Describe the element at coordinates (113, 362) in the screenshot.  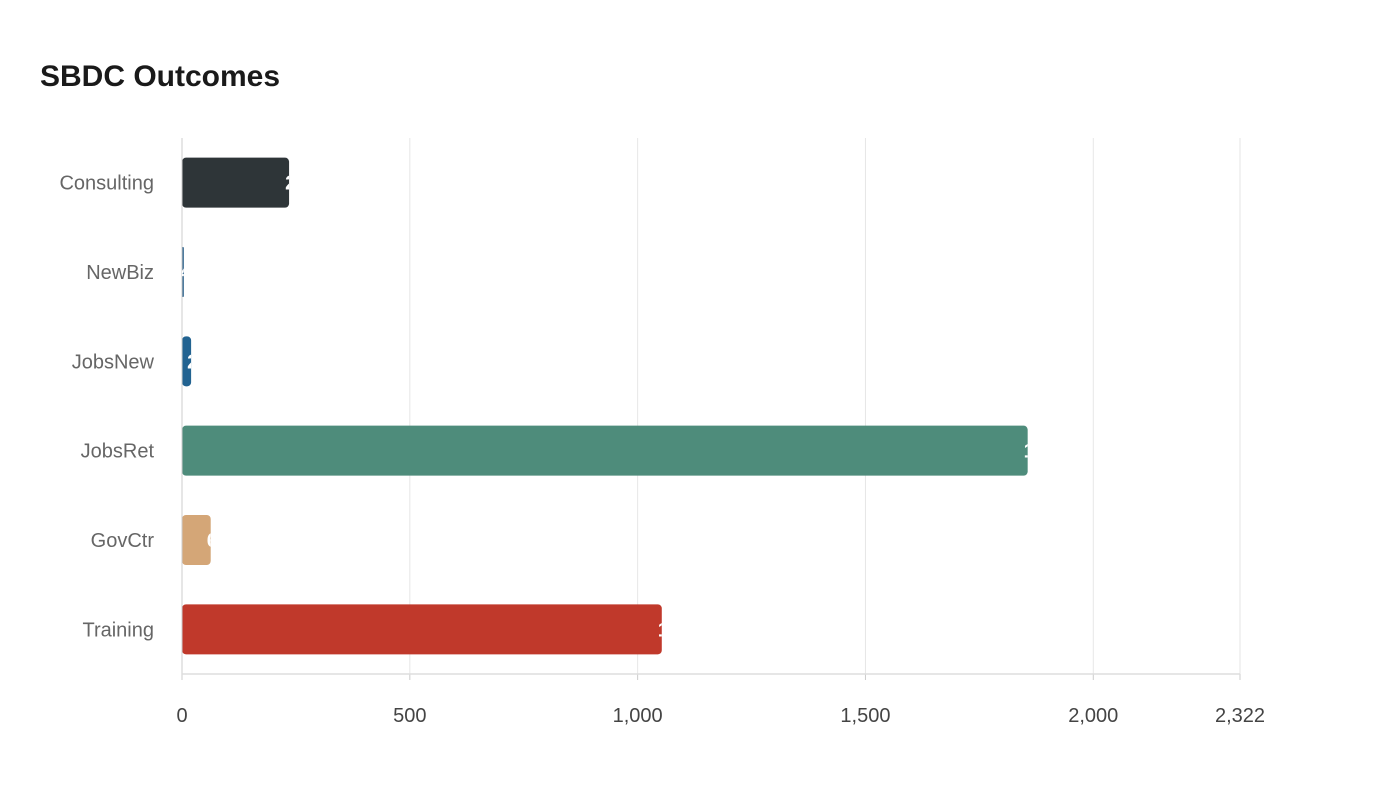
I see `category-label: JobsNew` at that location.